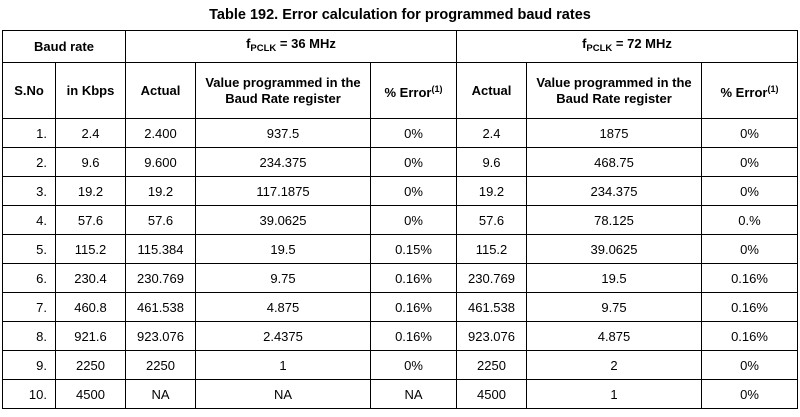 The height and width of the screenshot is (417, 800). Describe the element at coordinates (614, 336) in the screenshot. I see `cell-value-72: 4.875` at that location.